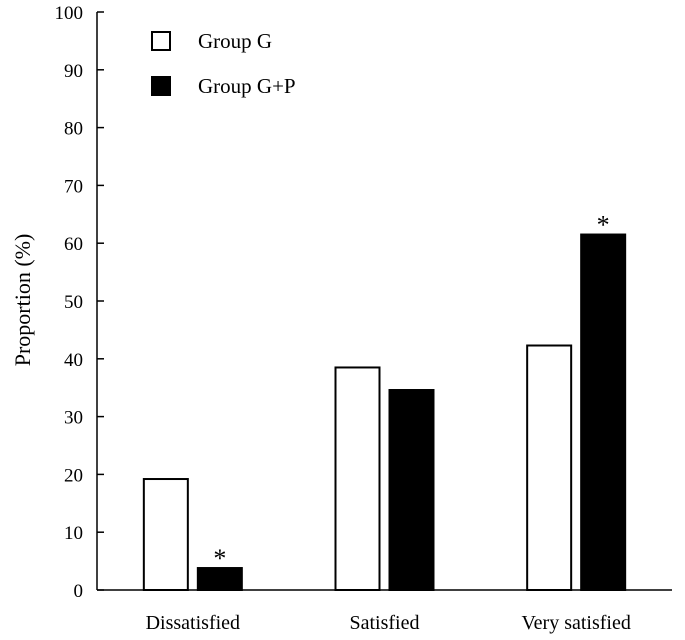 The image size is (685, 640). I want to click on bar-group-g-p-satisfied, so click(411, 490).